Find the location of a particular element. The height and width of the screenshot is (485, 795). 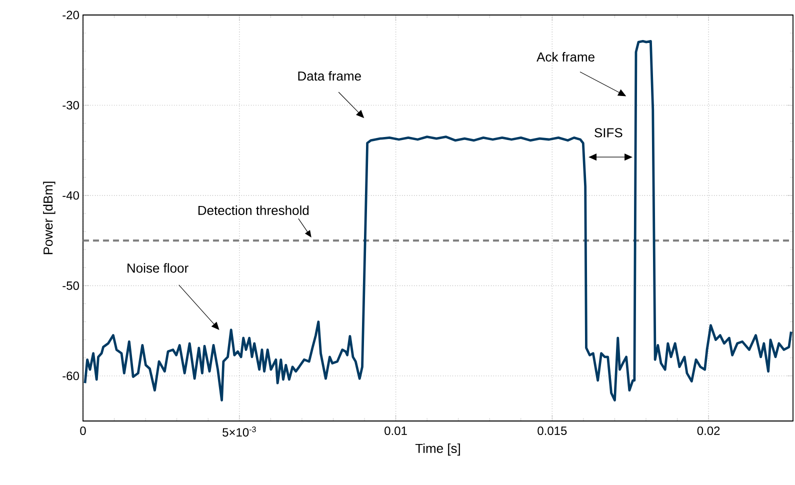

x-tick-label: 0.02 is located at coordinates (708, 431).